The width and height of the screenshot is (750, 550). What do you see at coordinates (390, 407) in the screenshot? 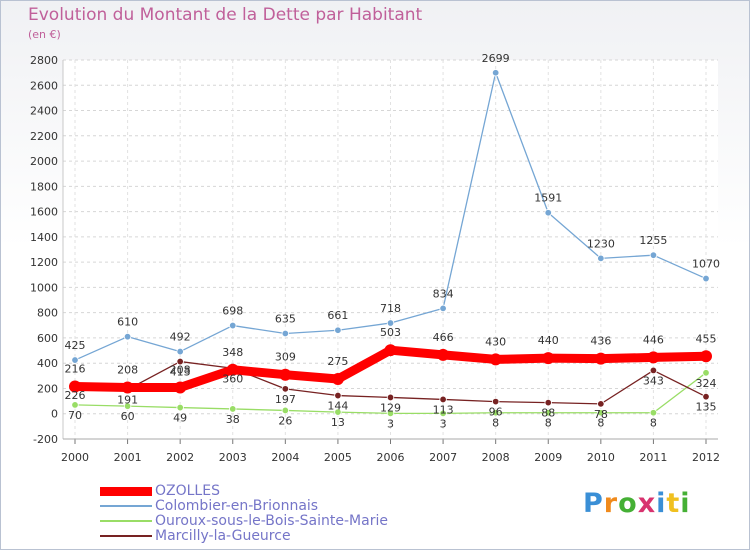
I see `data-label: 129` at bounding box center [390, 407].